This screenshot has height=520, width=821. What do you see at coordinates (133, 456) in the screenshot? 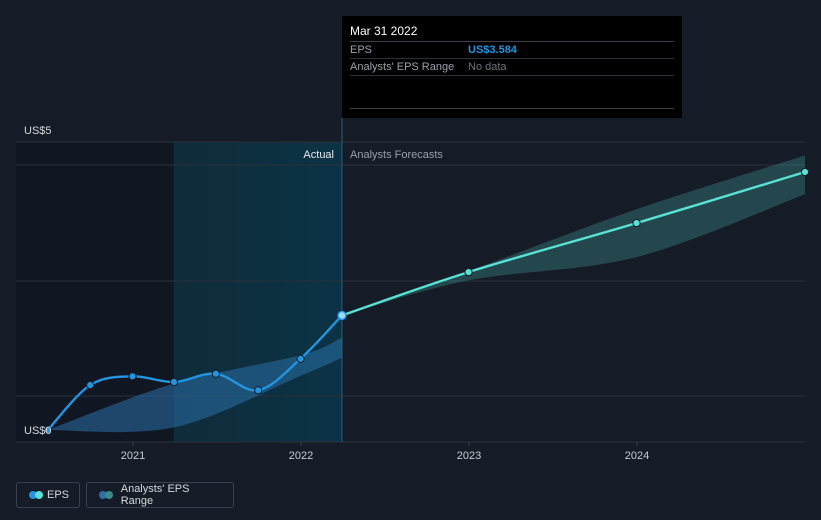
I see `x-tick-label: 2021` at bounding box center [133, 456].